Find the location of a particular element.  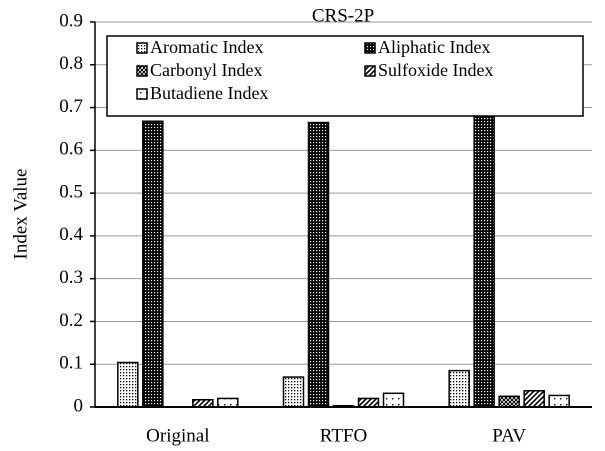

legend-box is located at coordinates (345, 76).